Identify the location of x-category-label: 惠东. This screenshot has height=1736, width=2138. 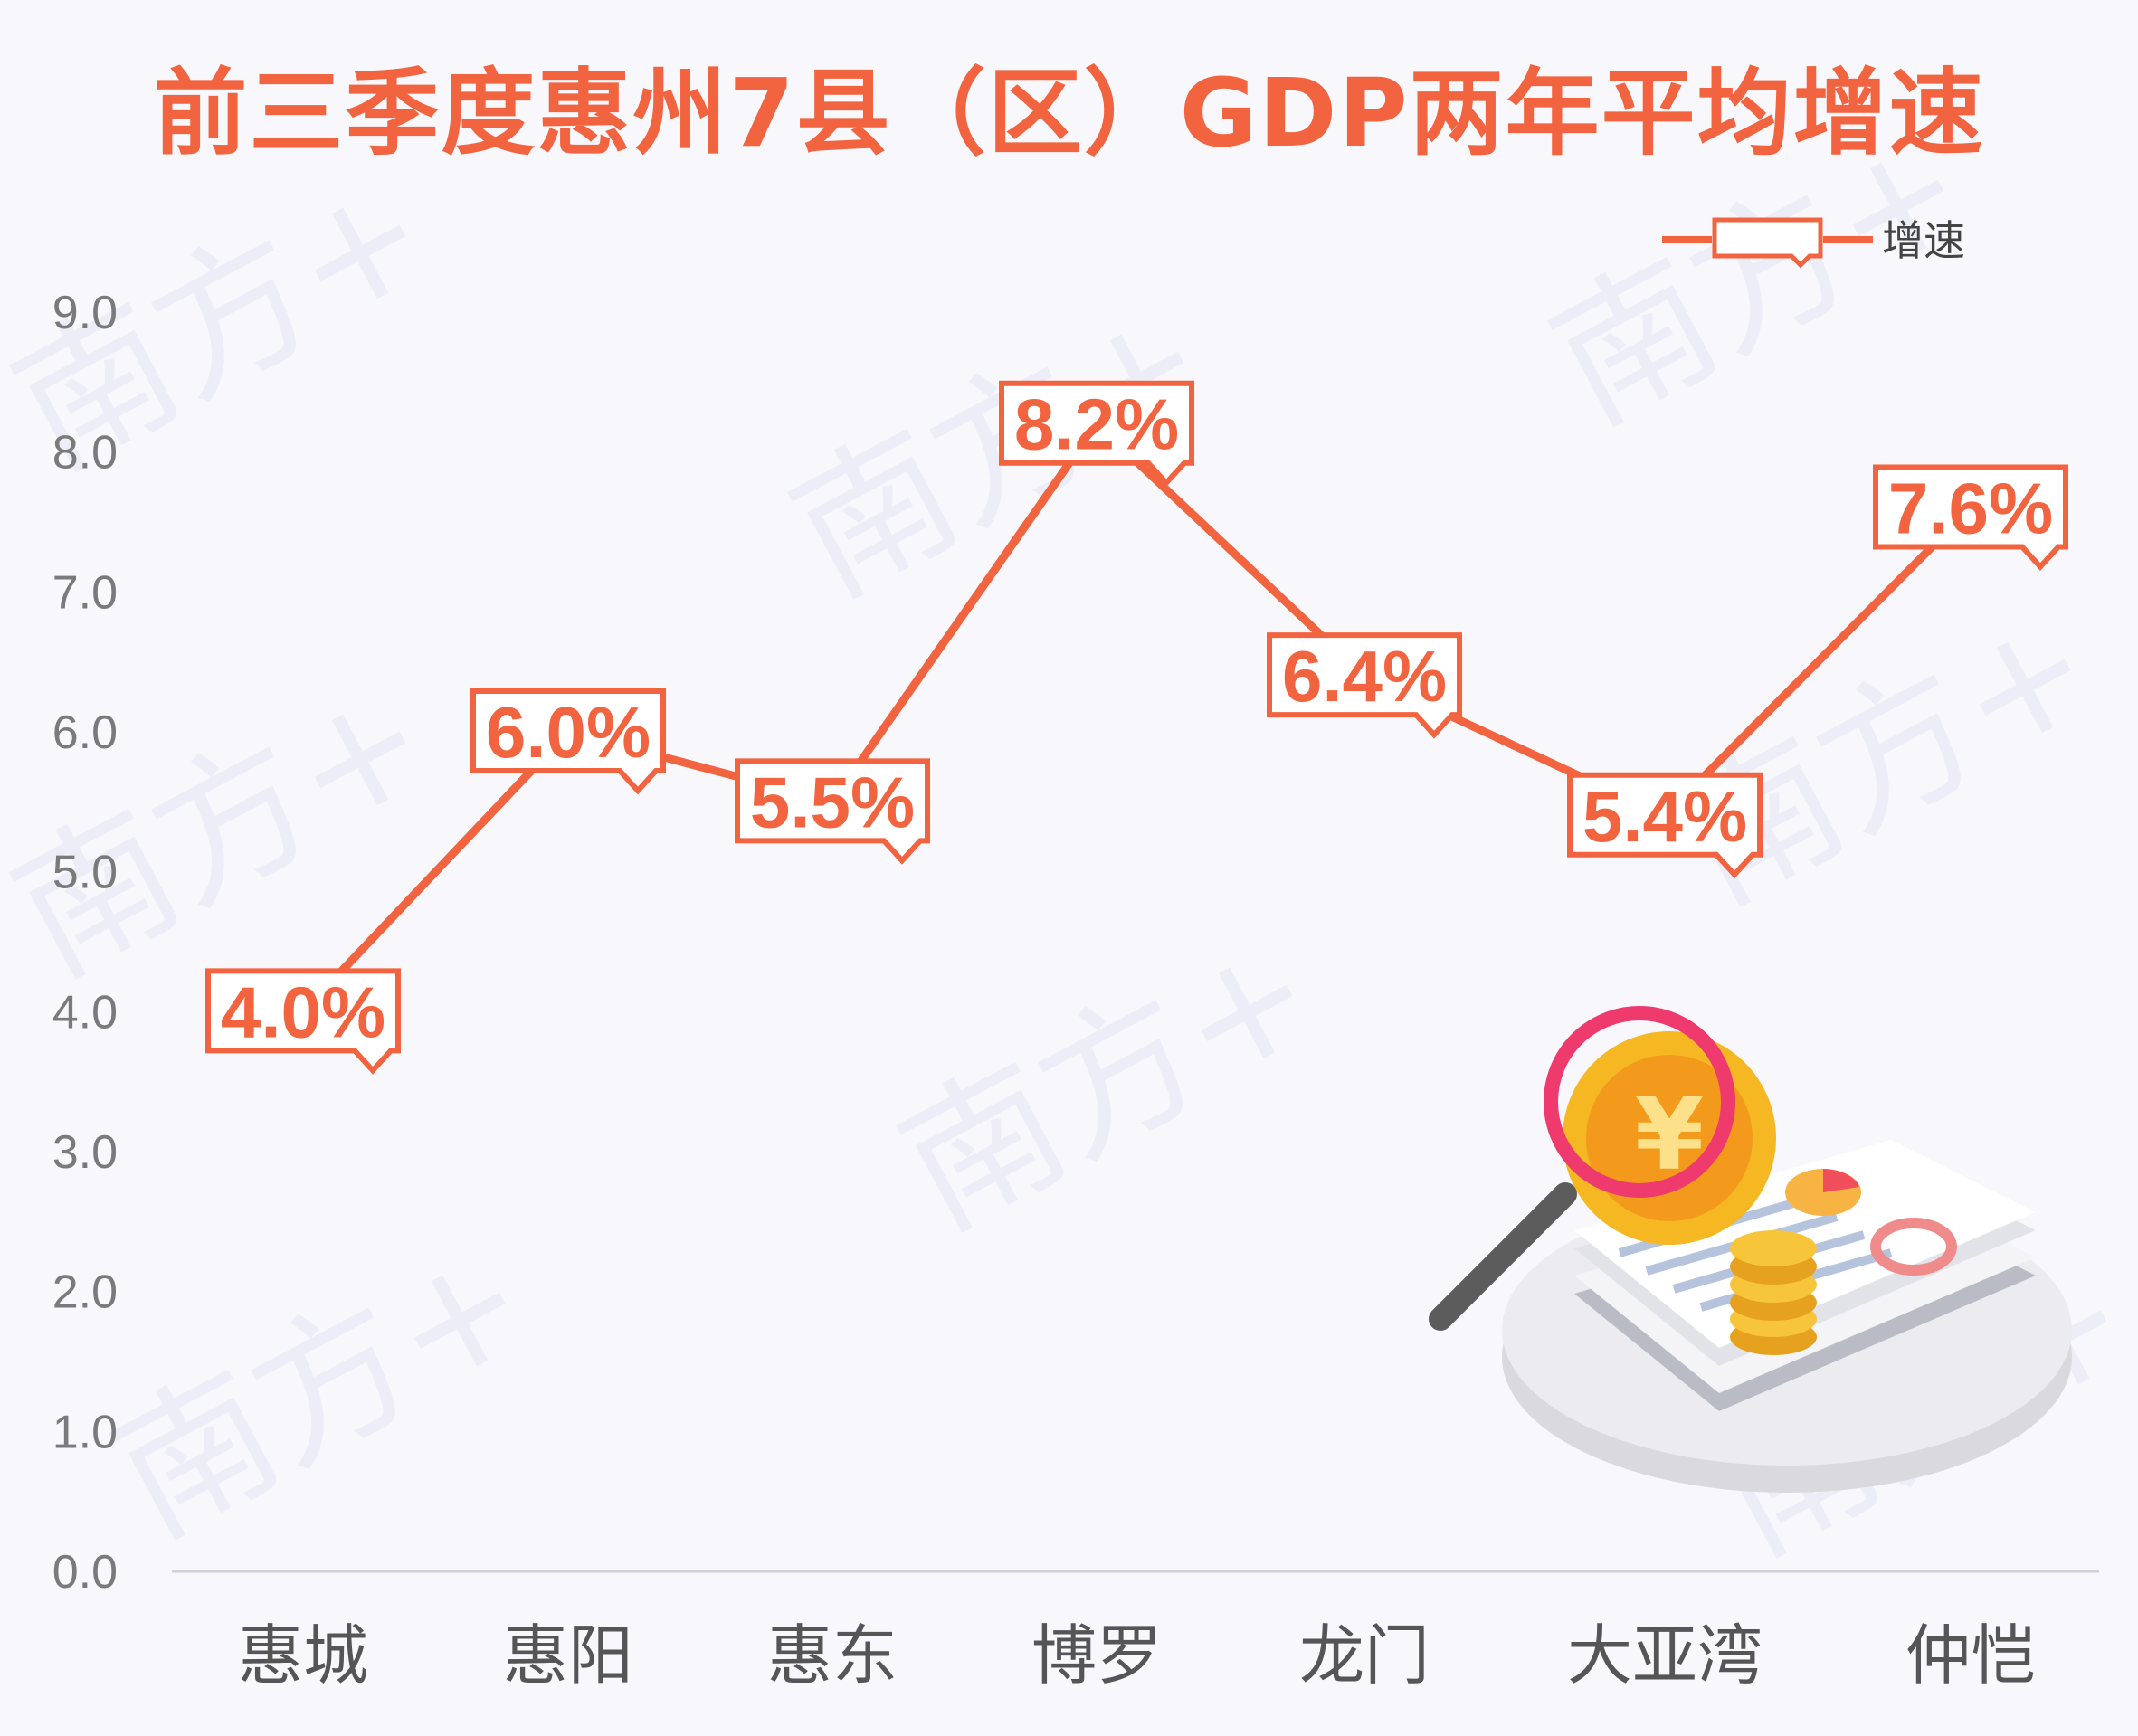
(833, 1655).